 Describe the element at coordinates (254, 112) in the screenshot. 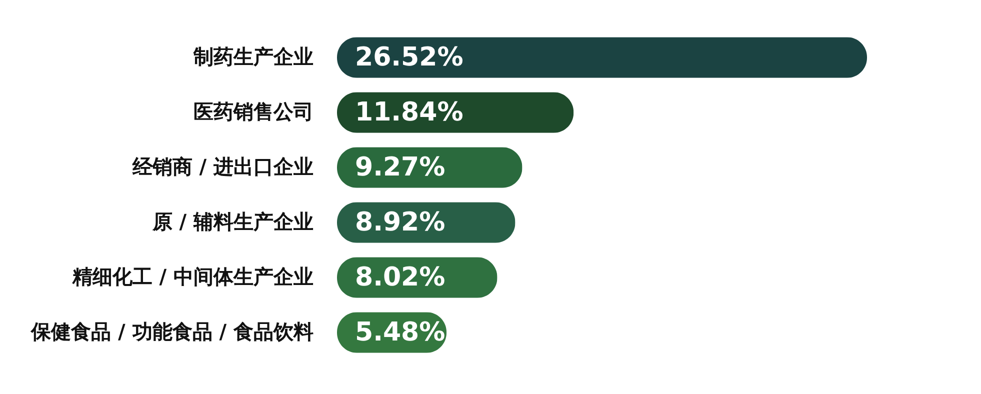

I see `y-tick-label: 医药销售公司` at that location.